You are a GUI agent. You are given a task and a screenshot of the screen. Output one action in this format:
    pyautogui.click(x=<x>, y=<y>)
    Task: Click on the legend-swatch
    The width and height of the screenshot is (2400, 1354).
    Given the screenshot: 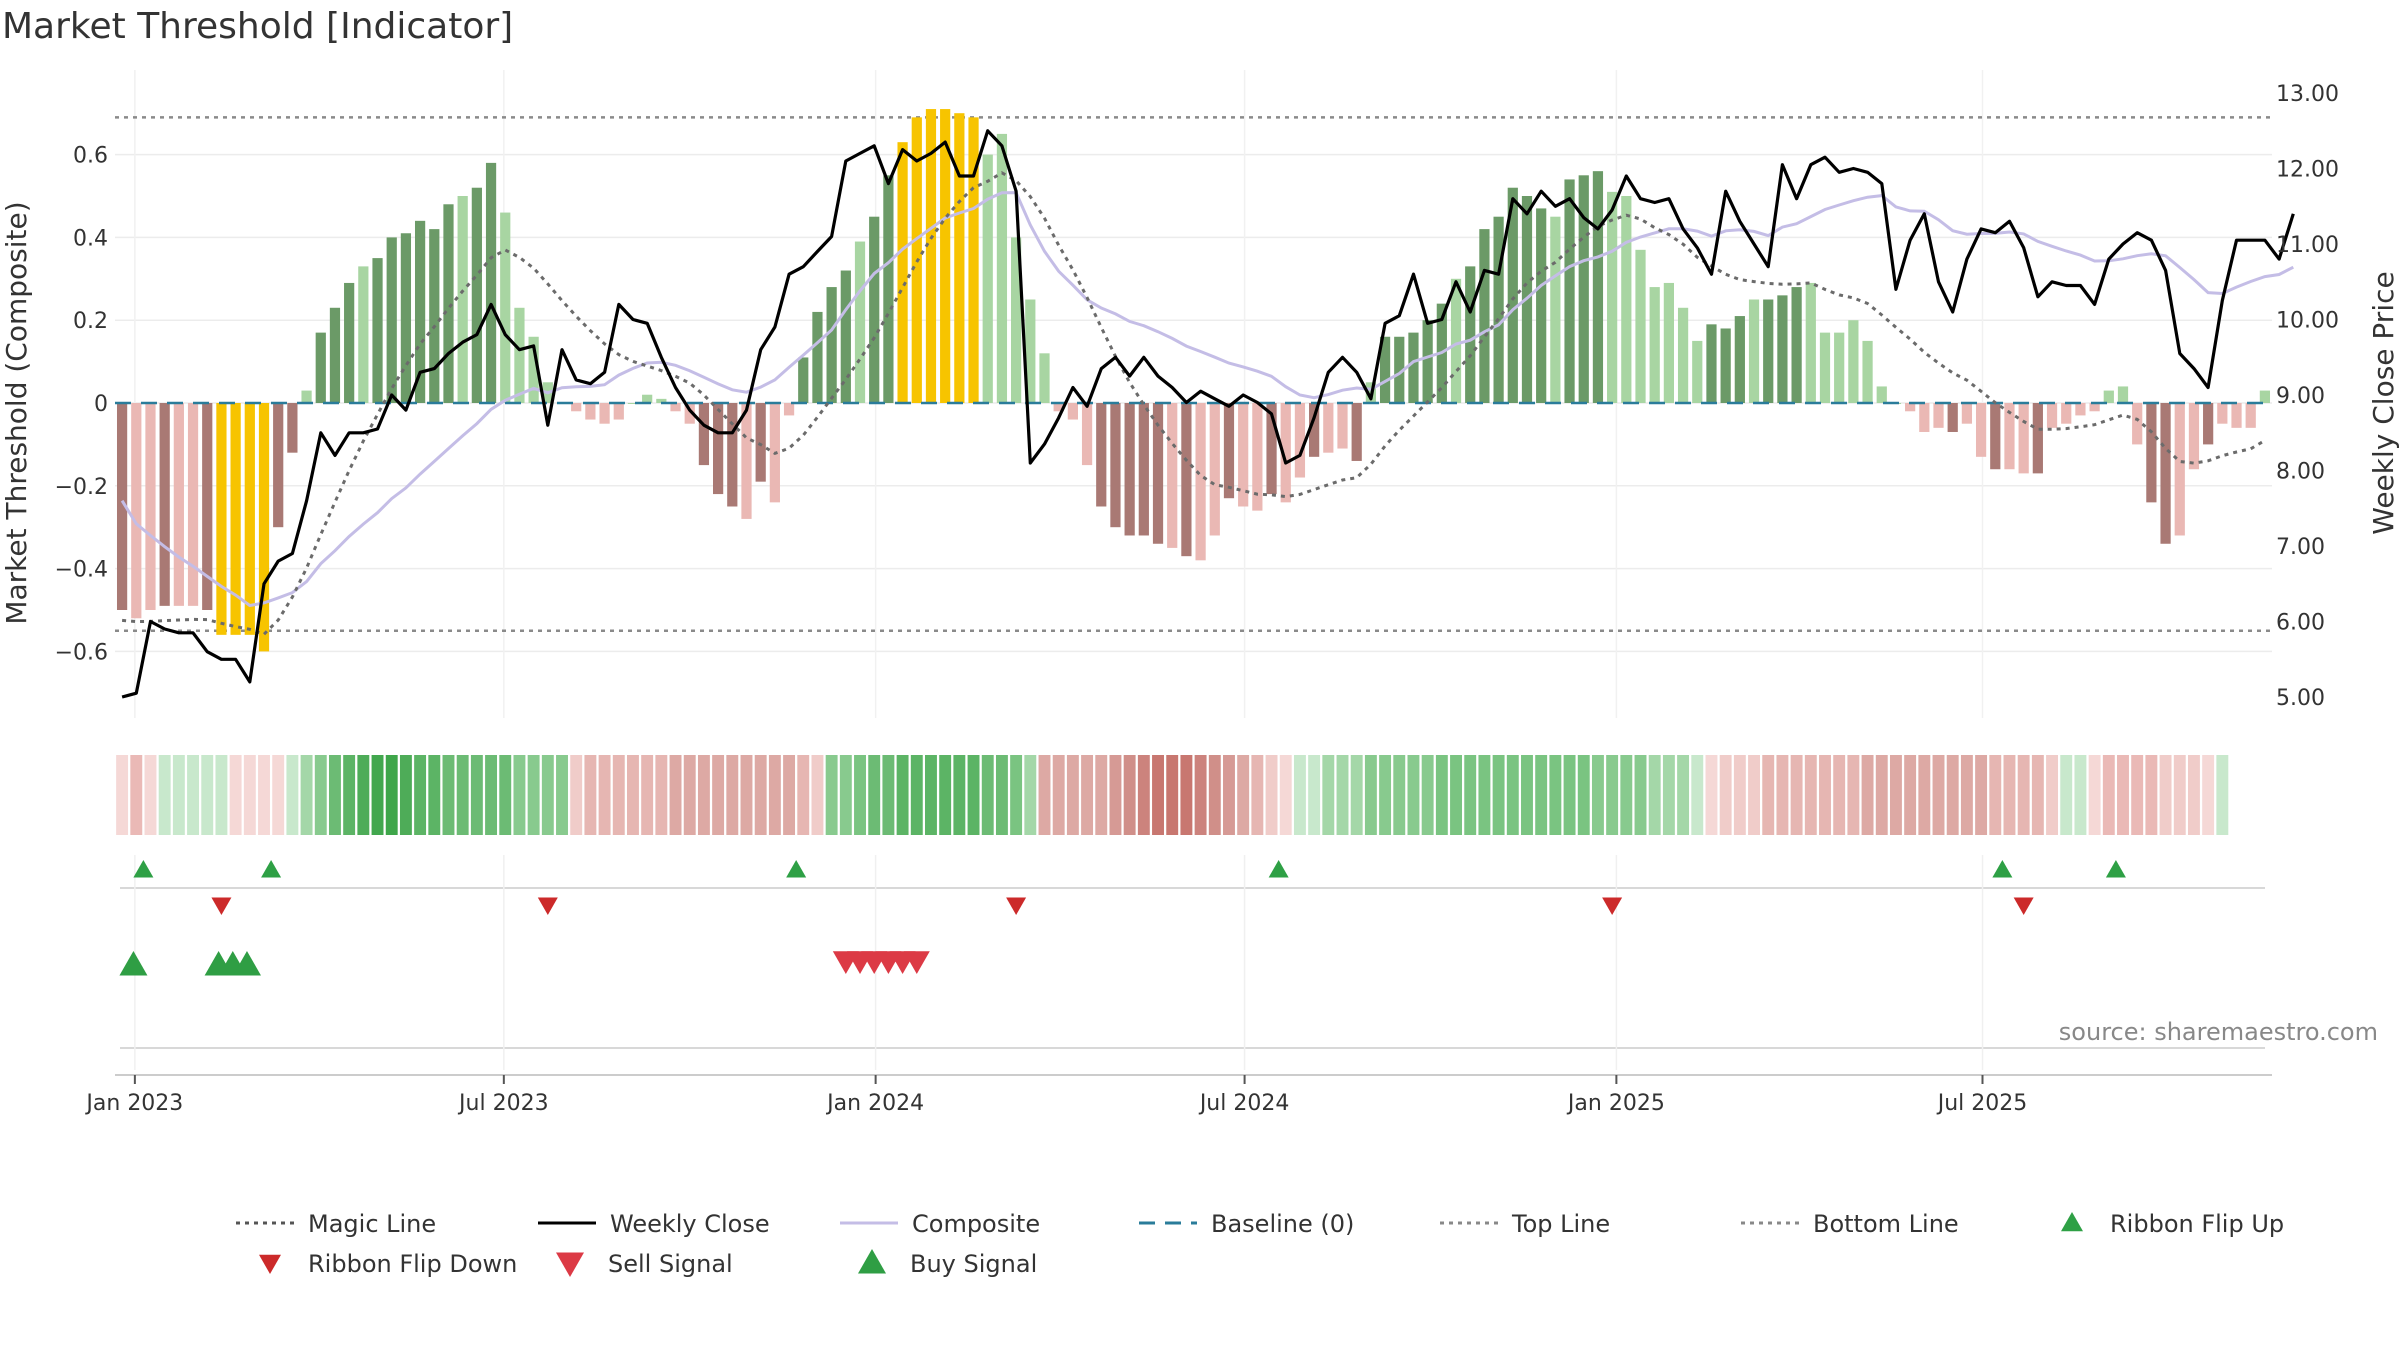 What is the action you would take?
    pyautogui.click(x=270, y=1264)
    